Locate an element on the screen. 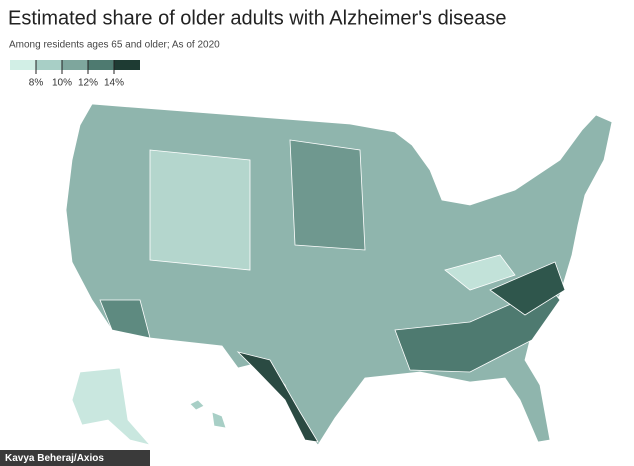  appalachia-region is located at coordinates (480, 272).